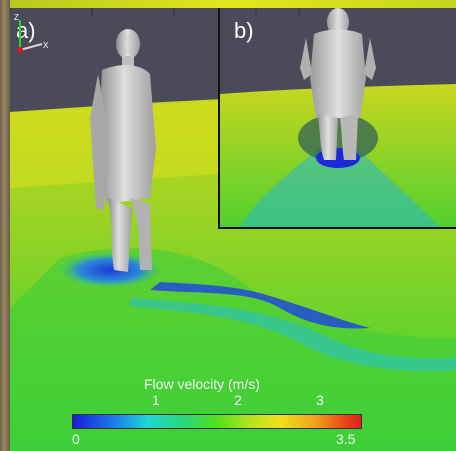  What do you see at coordinates (238, 400) in the screenshot?
I see `colorbar-tick-2: 2` at bounding box center [238, 400].